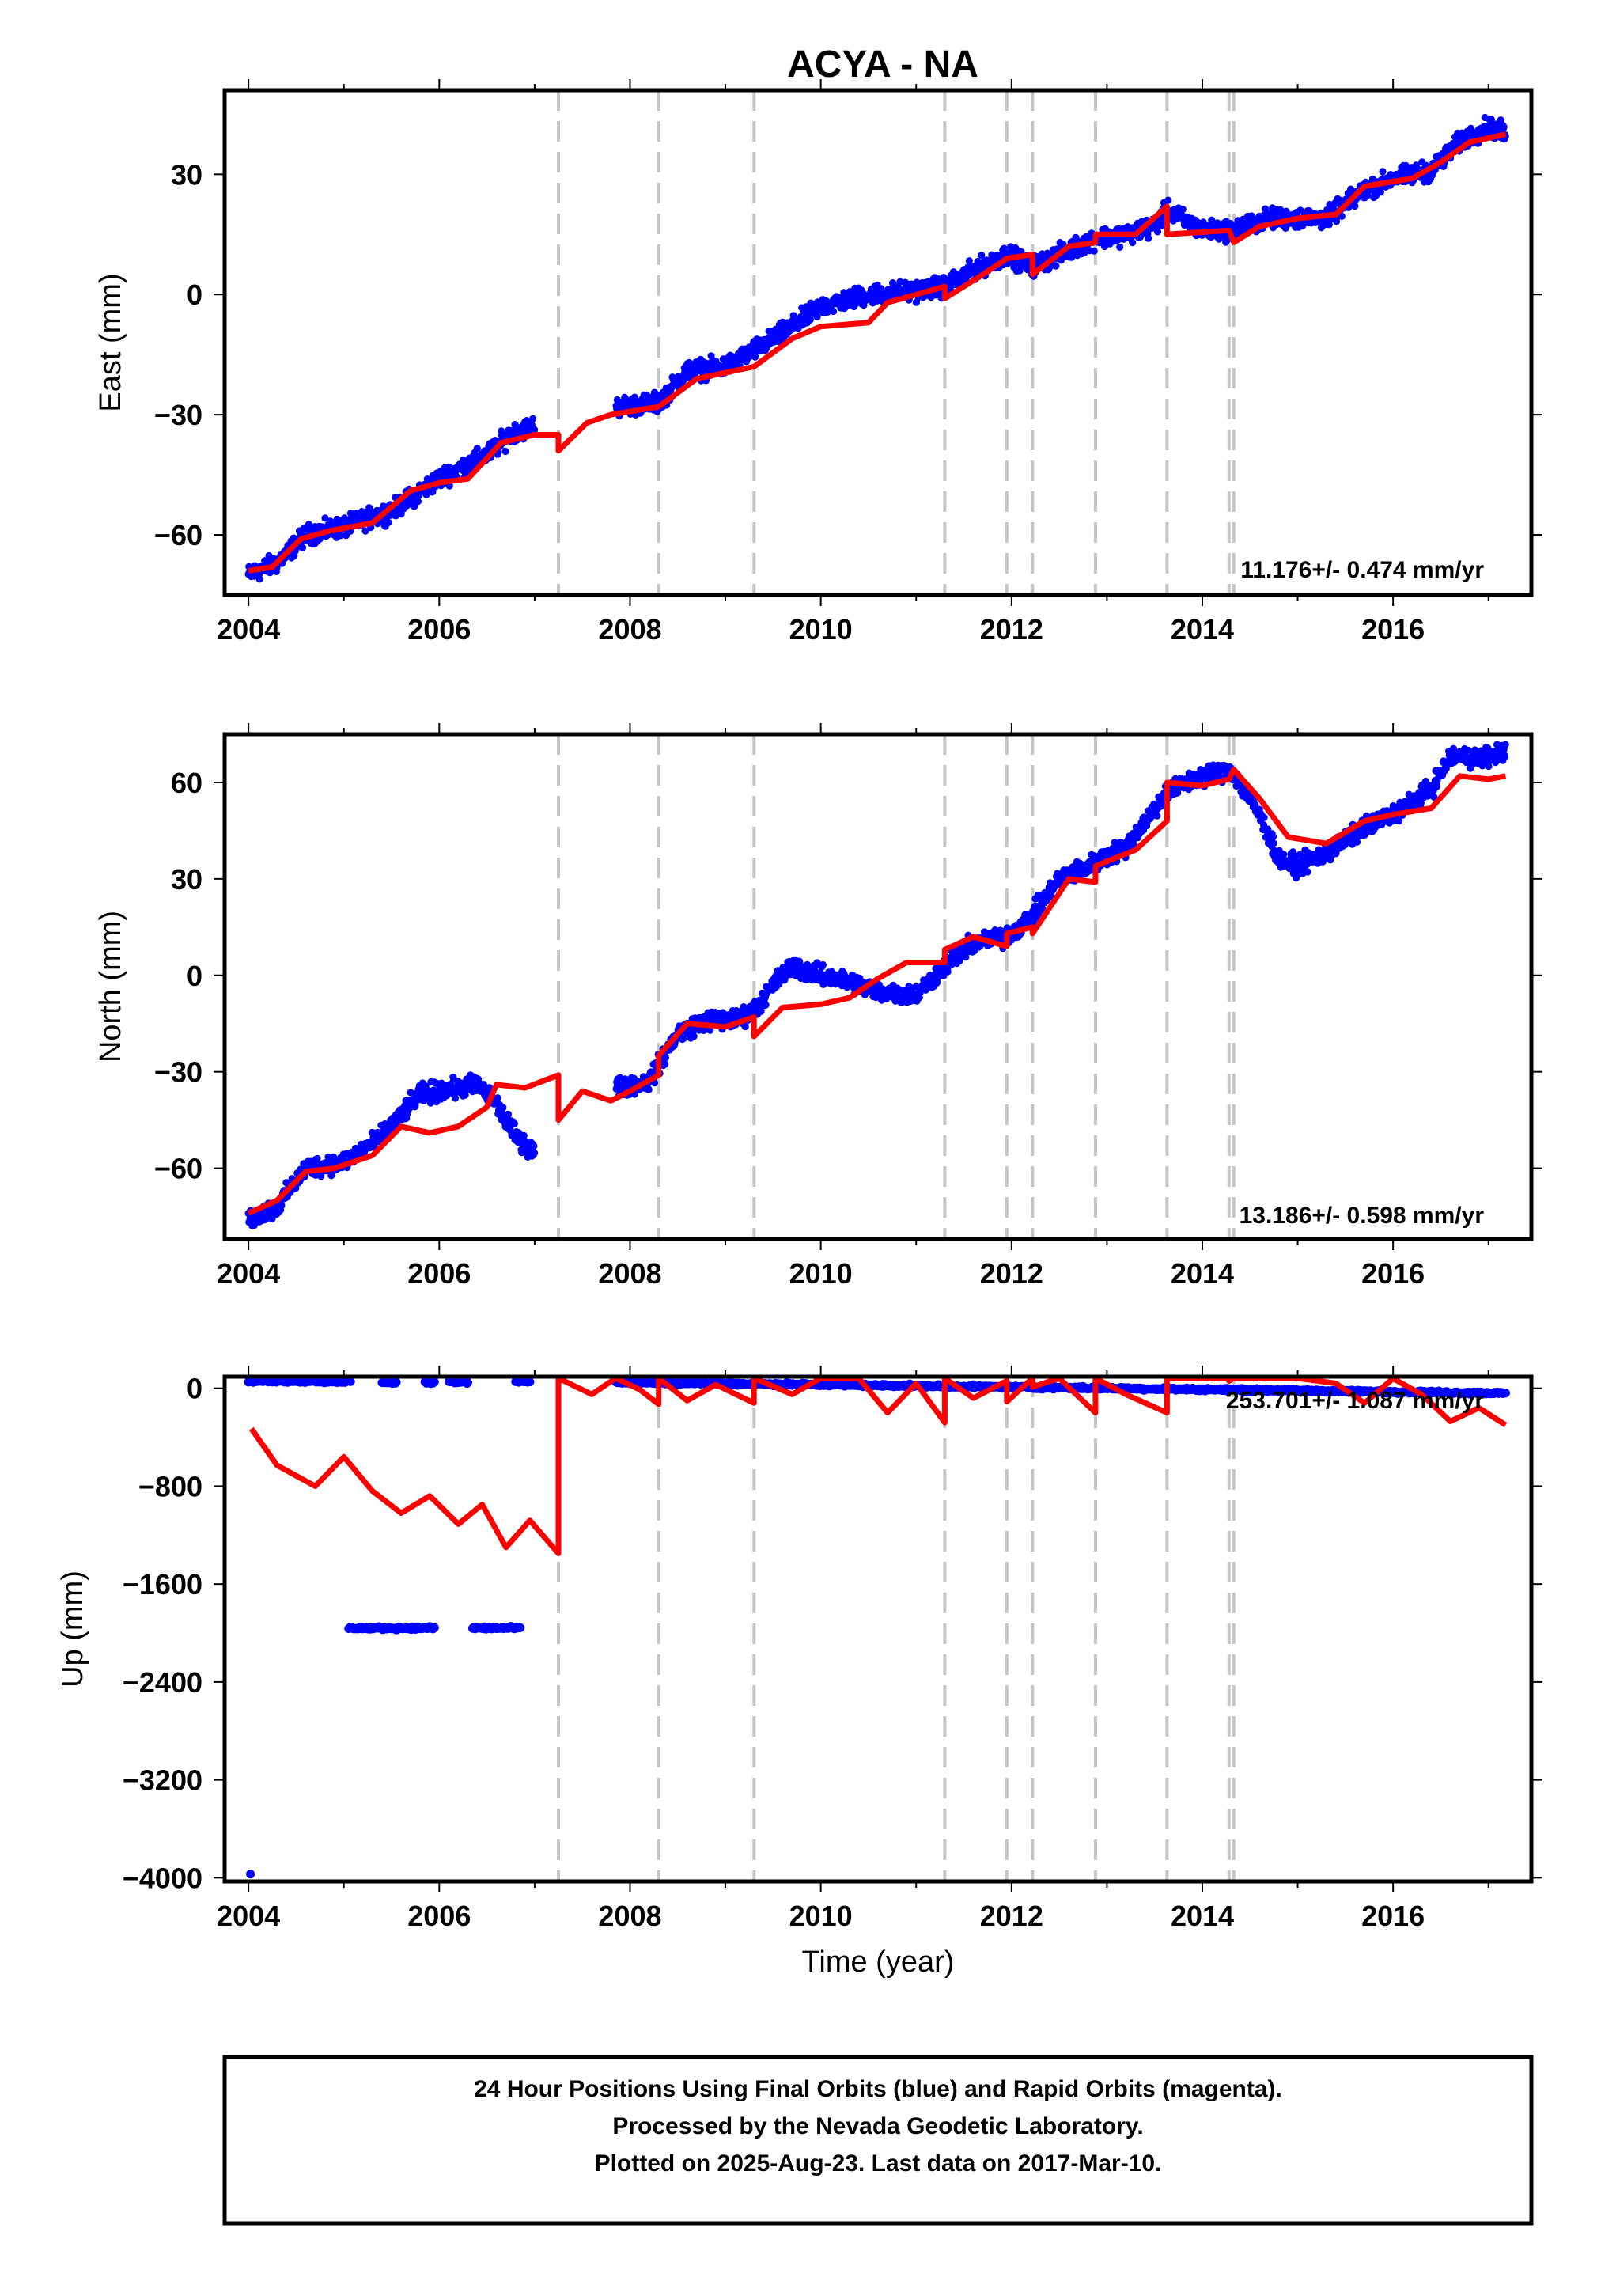 The width and height of the screenshot is (1601, 2296). I want to click on x-tick-label: 2004, so click(249, 629).